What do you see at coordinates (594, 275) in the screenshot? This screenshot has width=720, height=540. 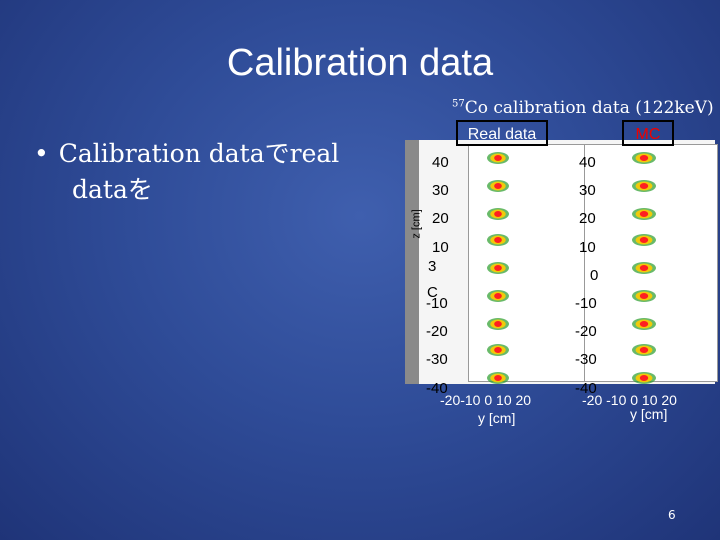 I see `mc-y-tick: 0` at bounding box center [594, 275].